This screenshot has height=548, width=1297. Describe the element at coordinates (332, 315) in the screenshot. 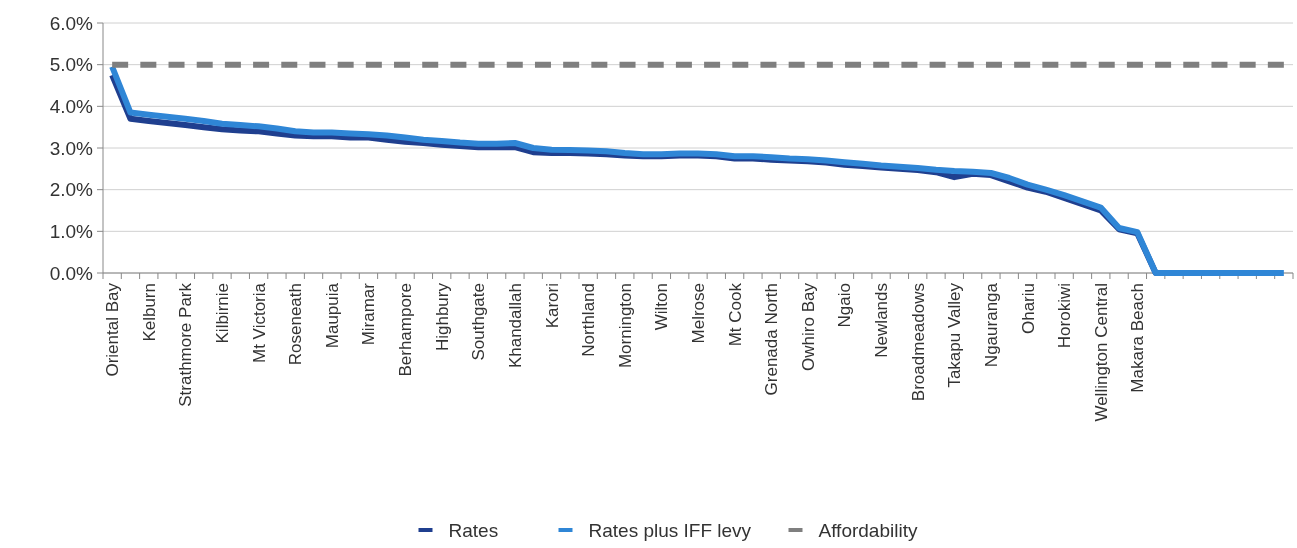

I see `x-tick-label: Maupuia` at that location.